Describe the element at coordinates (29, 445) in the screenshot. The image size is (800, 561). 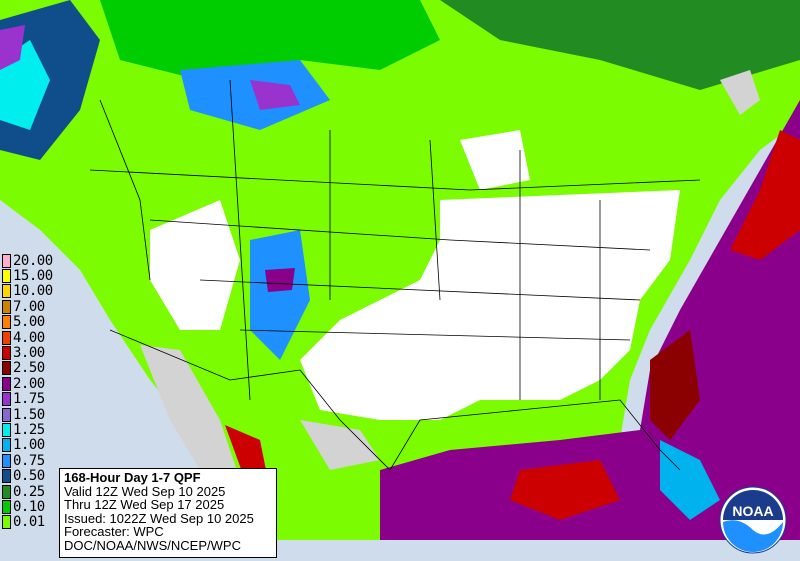
I see `legend-label: 1.00` at that location.